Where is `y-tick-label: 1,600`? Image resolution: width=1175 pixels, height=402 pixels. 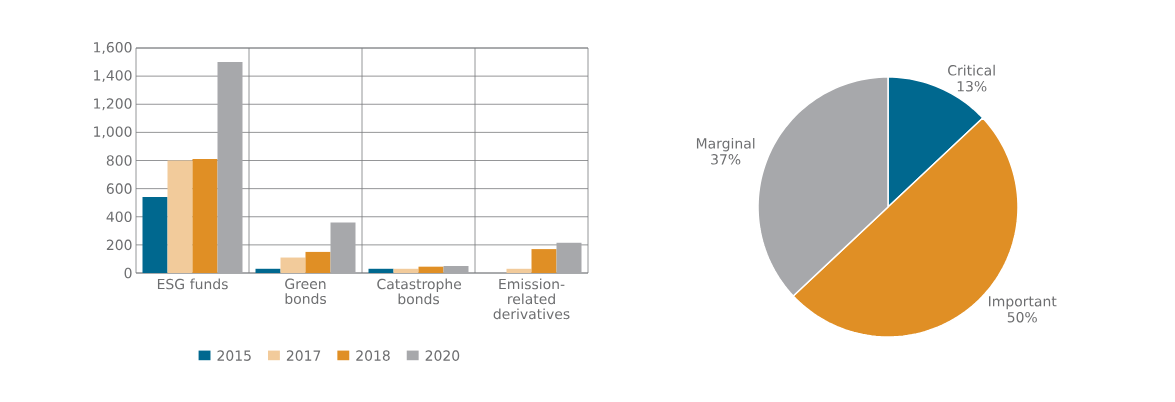 y-tick-label: 1,600 is located at coordinates (113, 48).